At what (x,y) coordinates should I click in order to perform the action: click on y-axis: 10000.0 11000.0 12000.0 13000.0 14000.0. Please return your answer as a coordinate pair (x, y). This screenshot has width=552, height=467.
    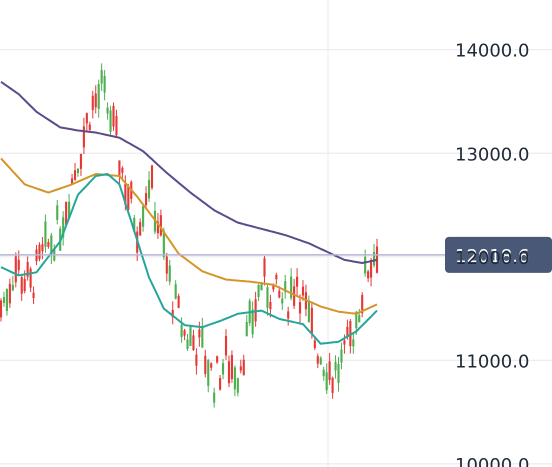
    Looking at the image, I should click on (492, 254).